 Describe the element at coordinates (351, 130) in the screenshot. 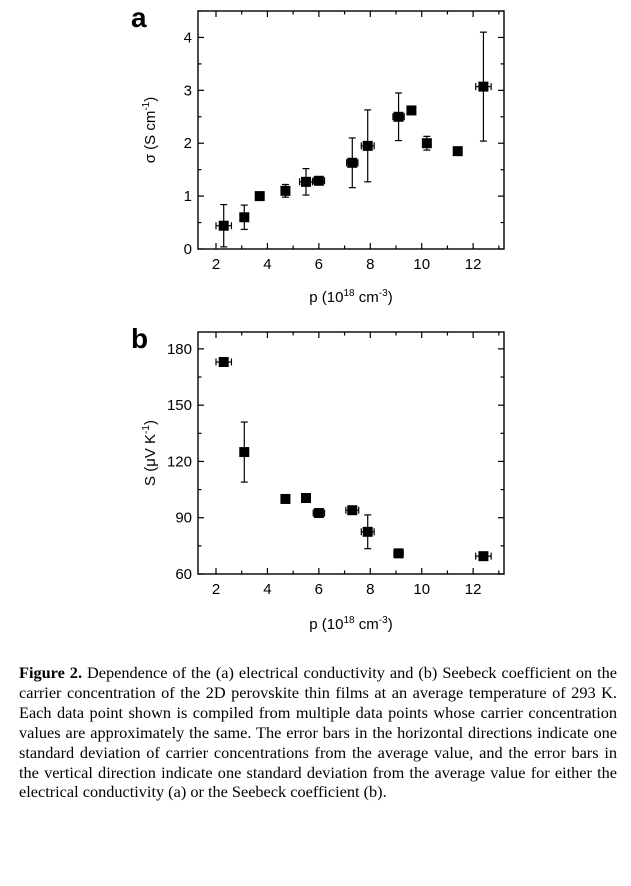

I see `panel-a-plot-frame` at that location.